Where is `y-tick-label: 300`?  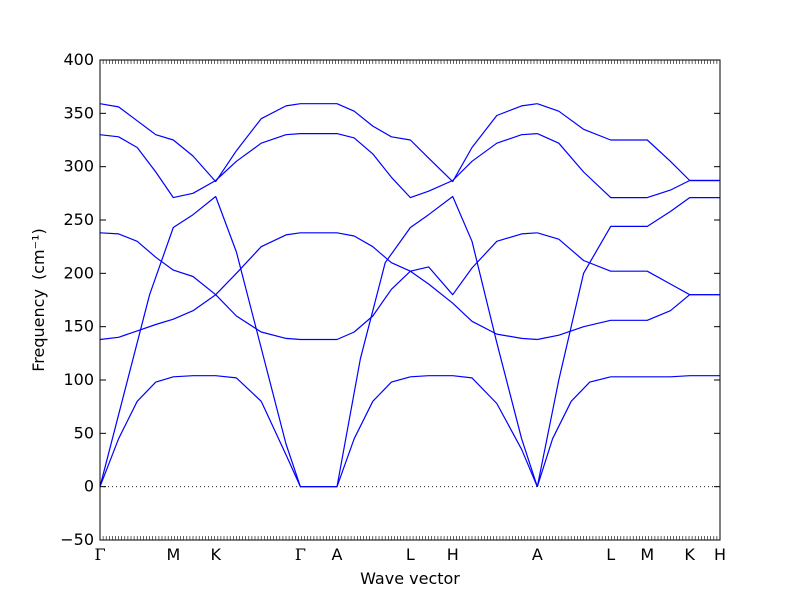
y-tick-label: 300 is located at coordinates (78, 166).